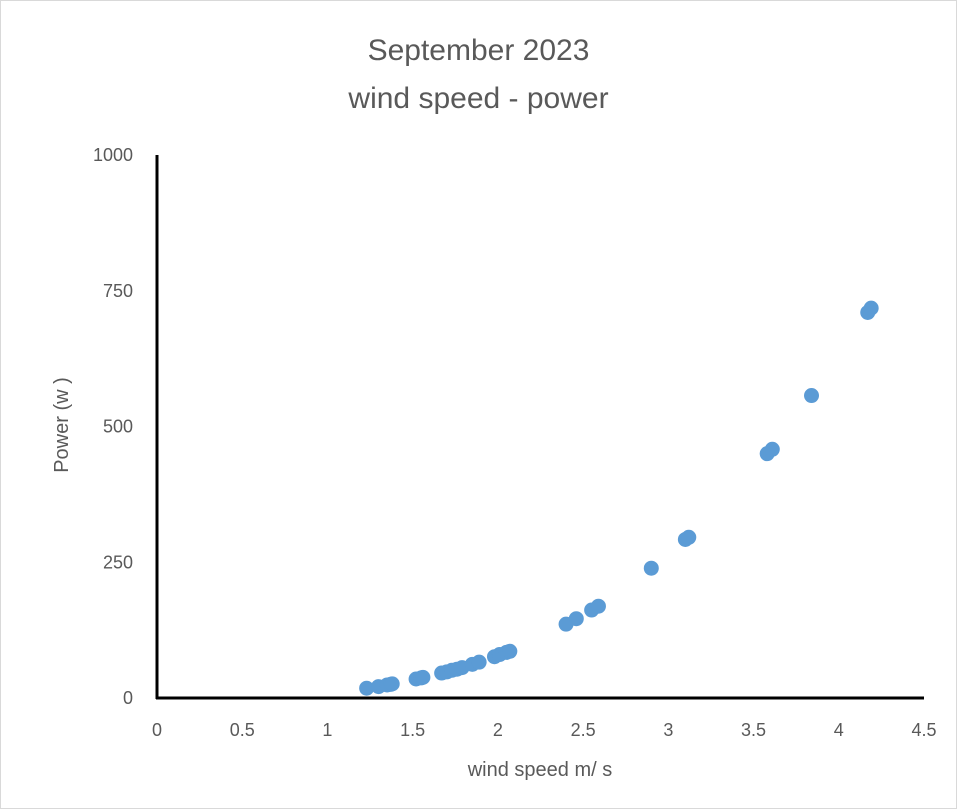 This screenshot has width=957, height=809. I want to click on y-tick-label: 1000, so click(113, 155).